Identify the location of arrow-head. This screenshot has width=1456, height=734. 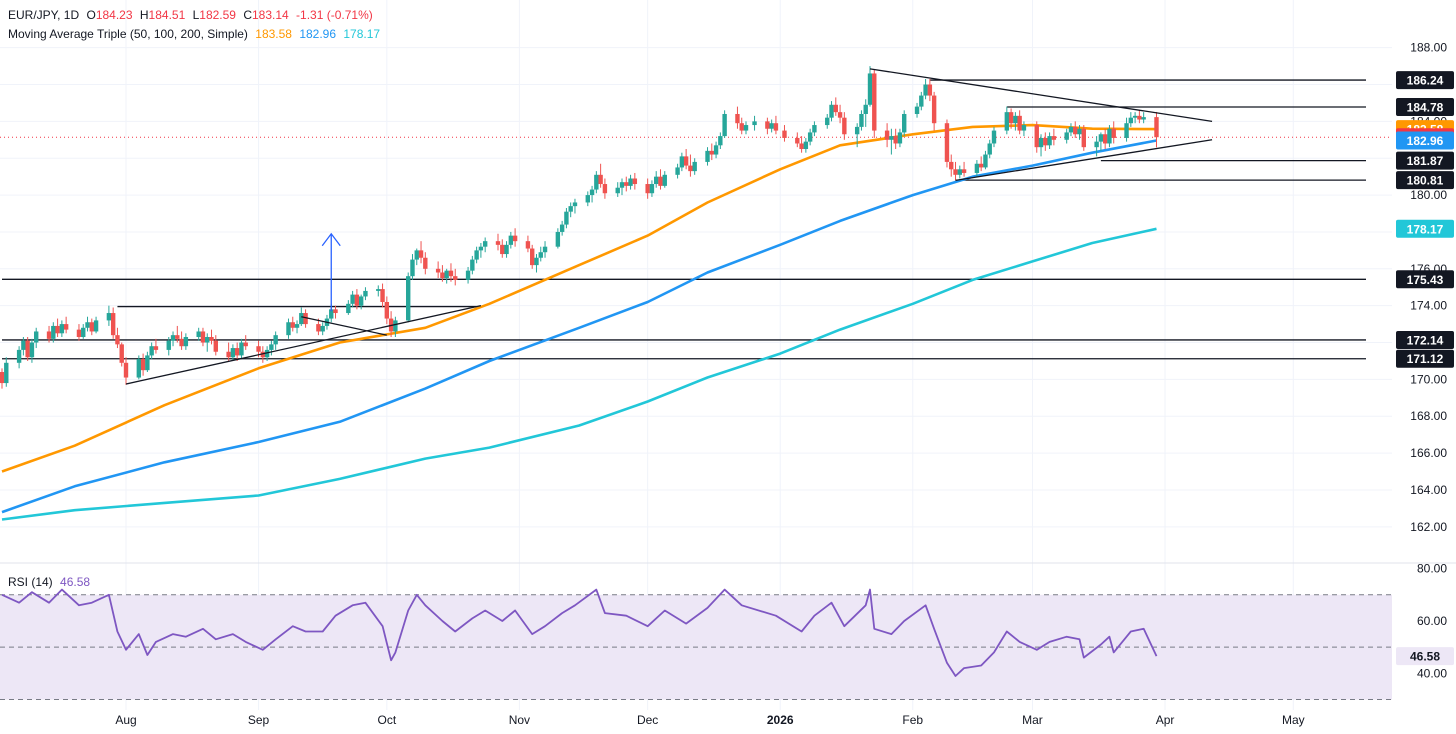
(331, 239).